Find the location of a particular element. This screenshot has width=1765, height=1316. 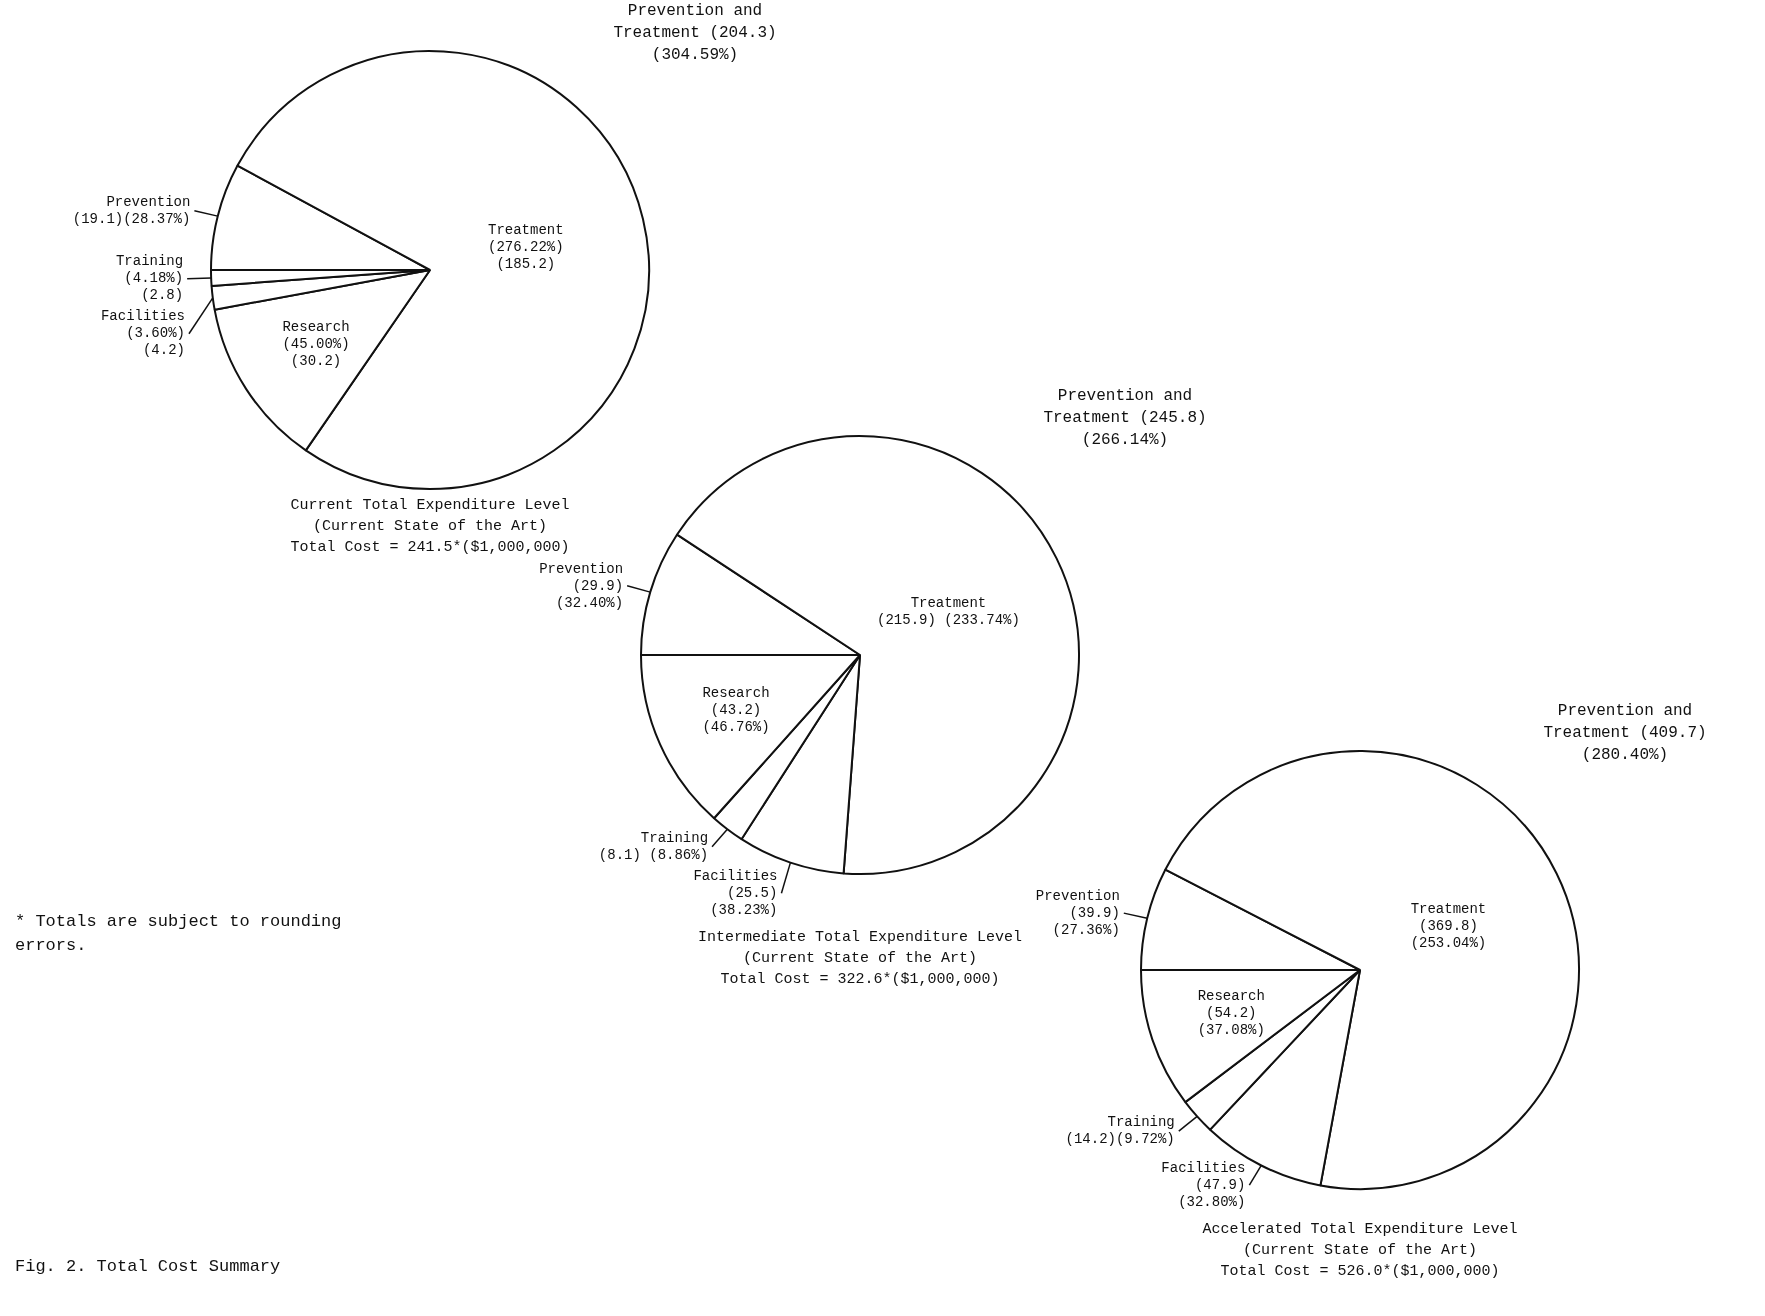

text: Prevention and Treatment (409.7) (280.40%) is located at coordinates (1625, 733).